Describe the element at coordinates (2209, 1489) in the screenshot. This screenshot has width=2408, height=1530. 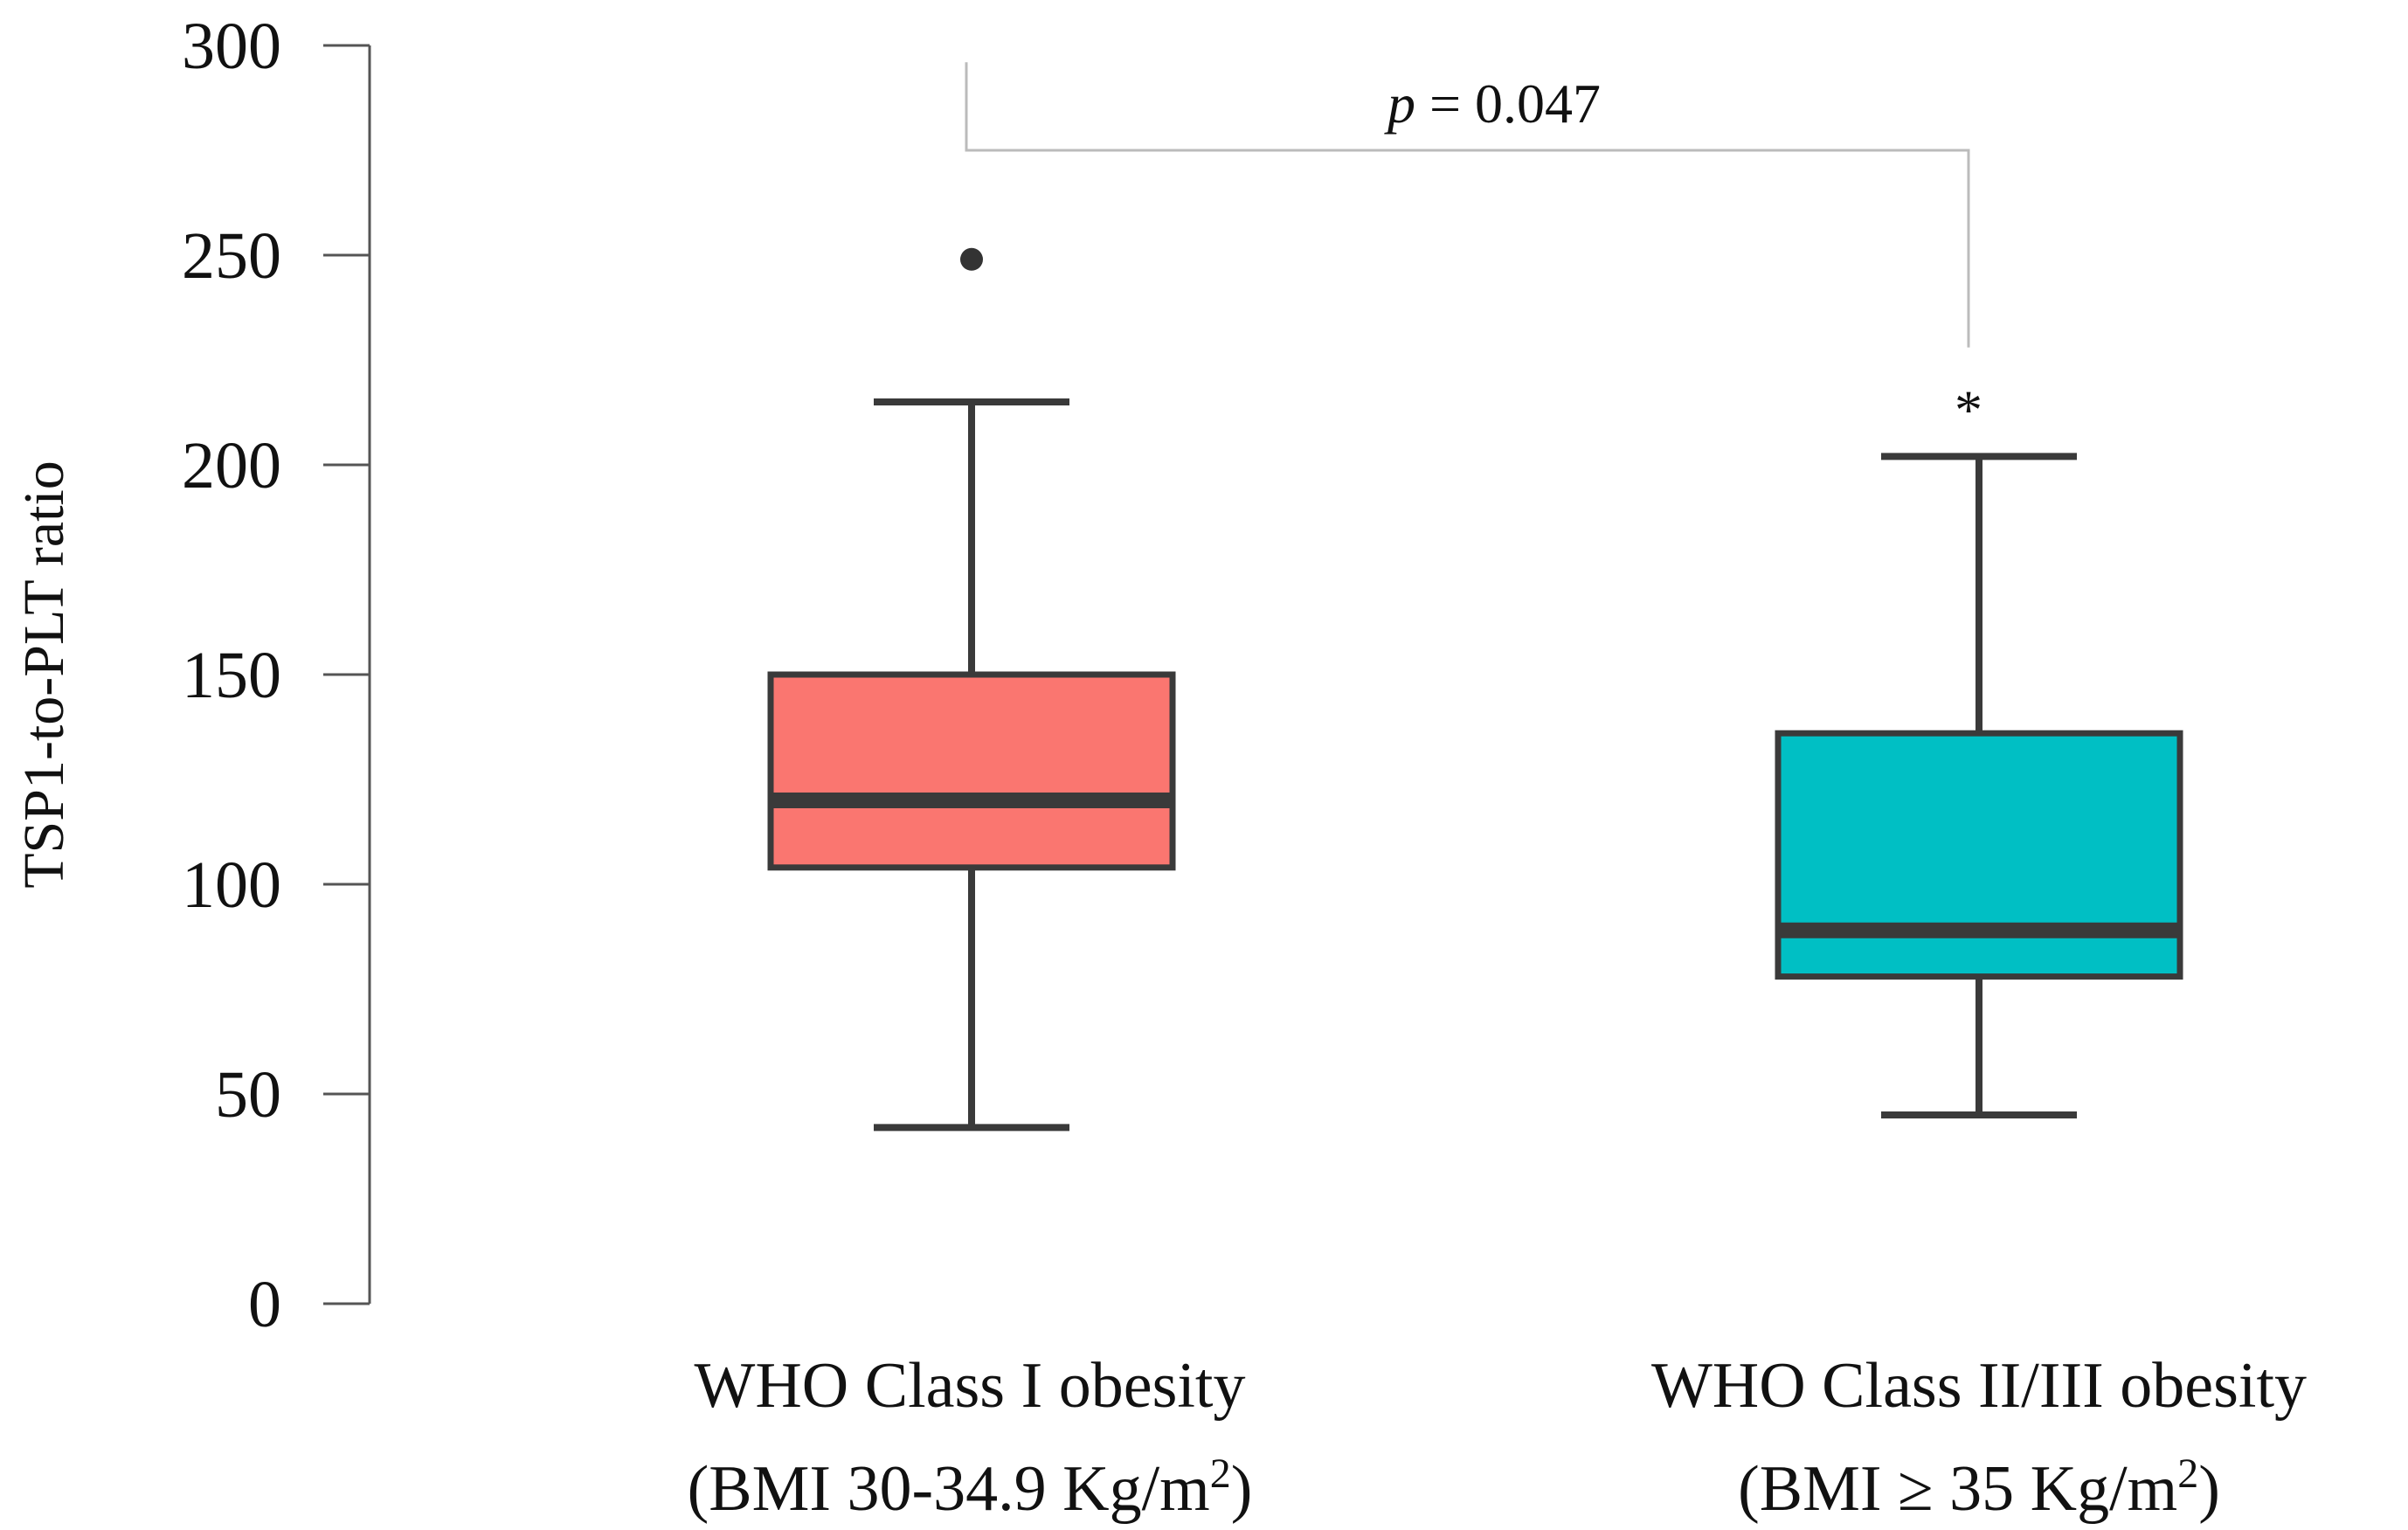
I see `category-label-1-line2-suffix: )` at that location.